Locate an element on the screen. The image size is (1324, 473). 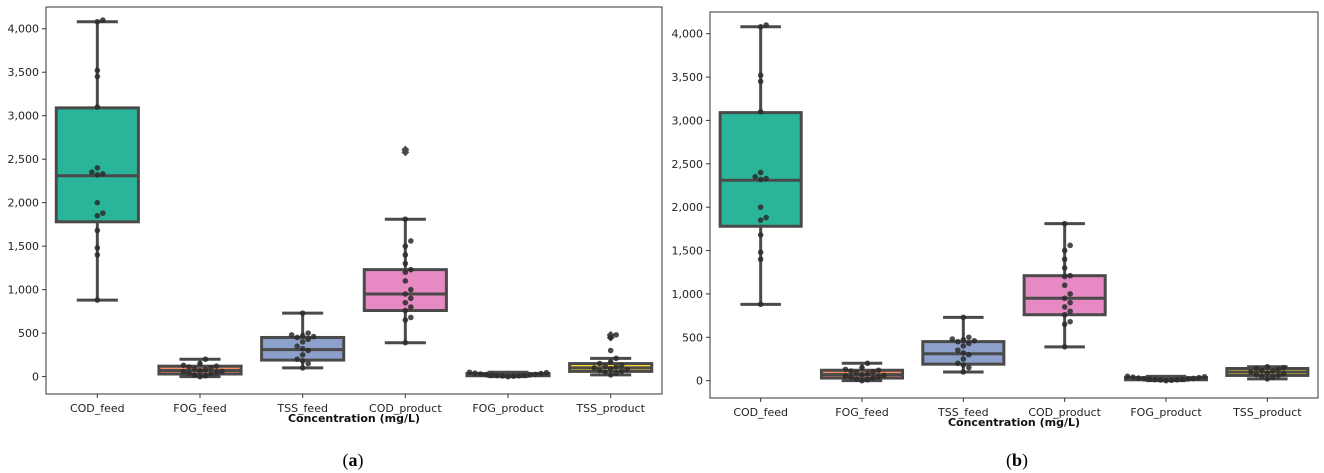
box-TSS_product is located at coordinates (1267, 372).